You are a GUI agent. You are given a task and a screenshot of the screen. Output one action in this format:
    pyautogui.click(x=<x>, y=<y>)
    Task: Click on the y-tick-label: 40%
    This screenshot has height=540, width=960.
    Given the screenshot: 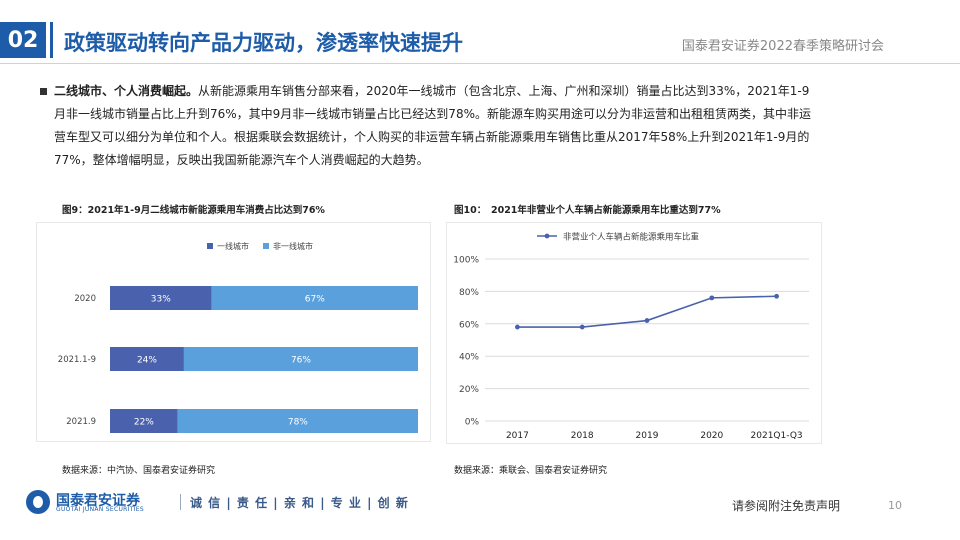 What is the action you would take?
    pyautogui.click(x=469, y=358)
    